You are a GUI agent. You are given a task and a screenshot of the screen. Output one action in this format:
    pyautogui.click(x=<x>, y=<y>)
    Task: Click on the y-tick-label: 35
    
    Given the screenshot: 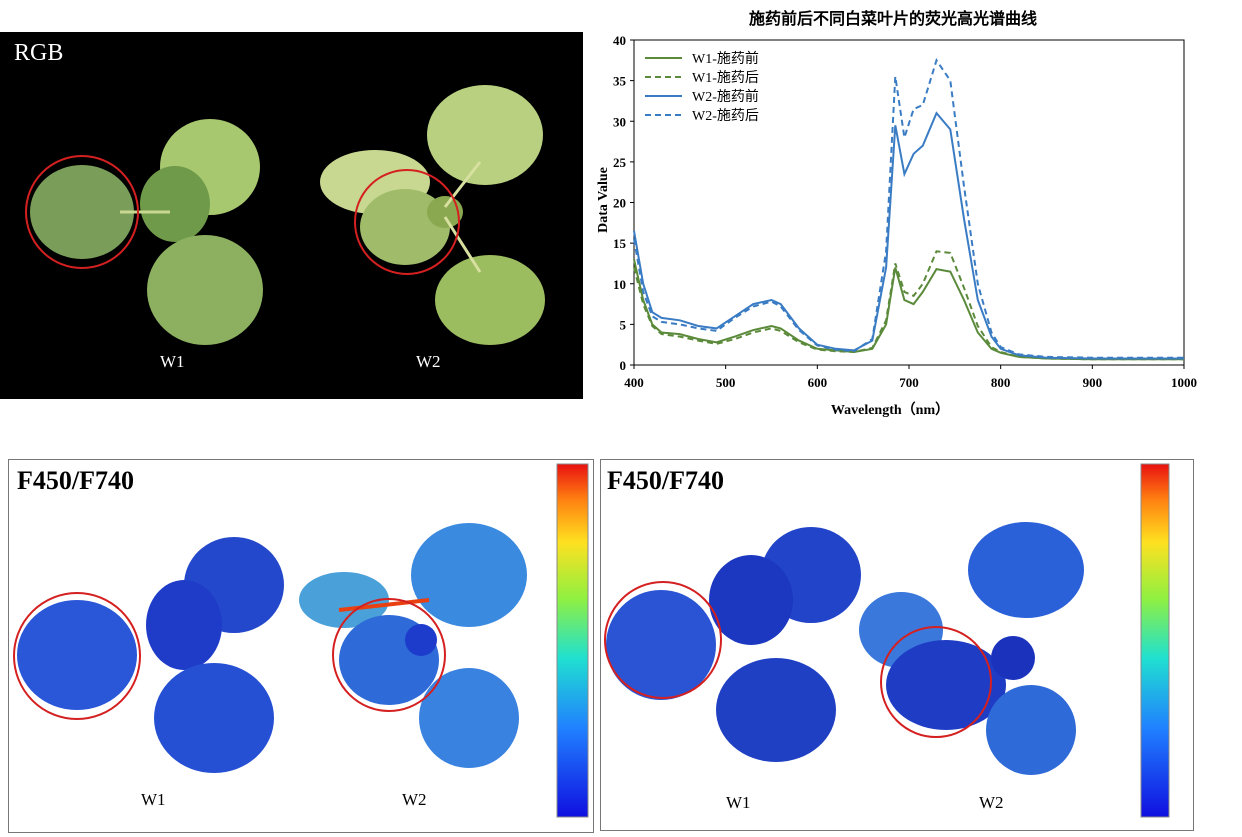 What is the action you would take?
    pyautogui.click(x=620, y=81)
    